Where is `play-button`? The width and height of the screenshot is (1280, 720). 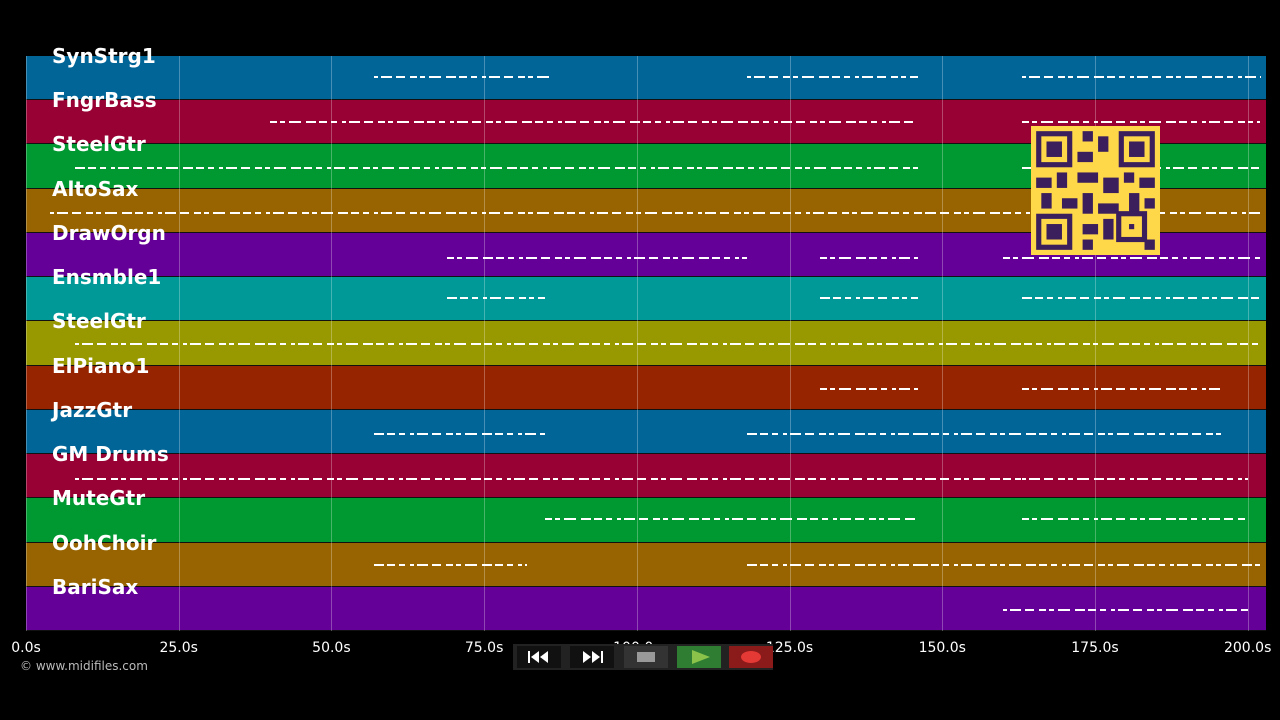 play-button is located at coordinates (699, 657).